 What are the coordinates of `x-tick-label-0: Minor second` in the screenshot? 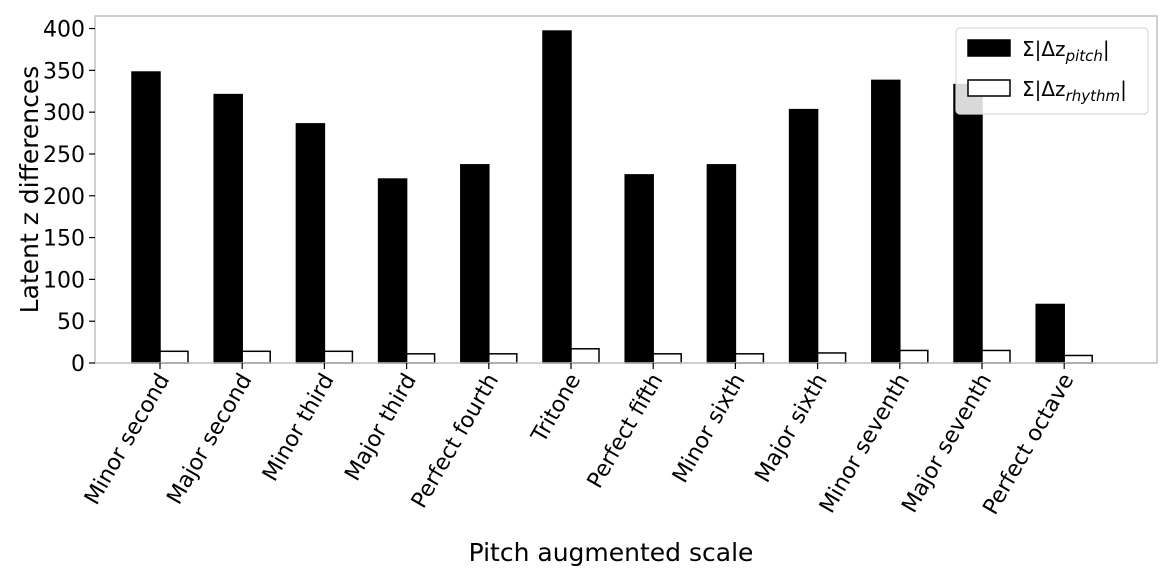 It's located at (127, 440).